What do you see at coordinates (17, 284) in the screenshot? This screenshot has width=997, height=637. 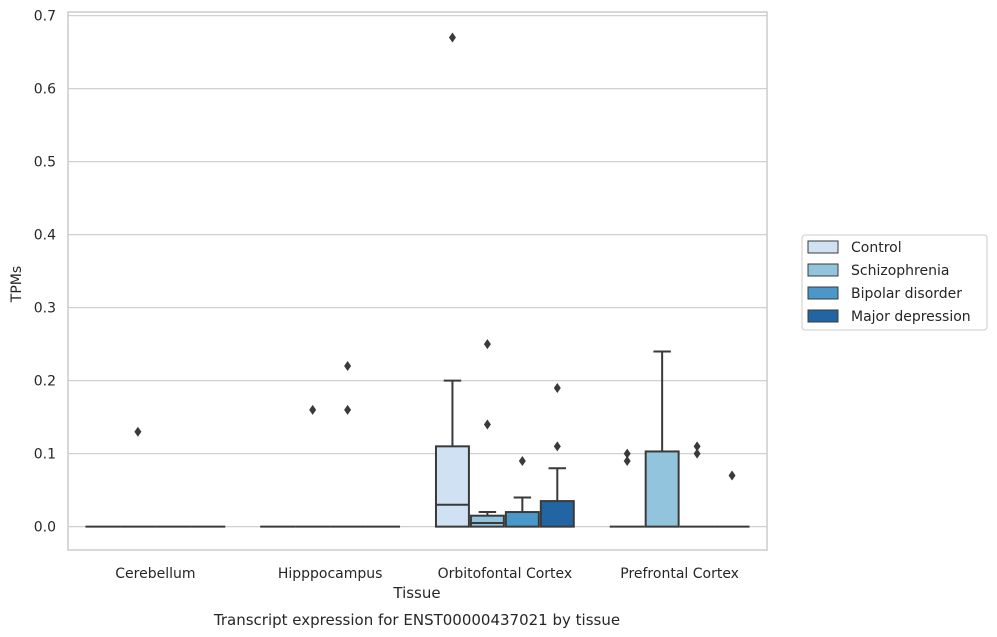 I see `y-axis-label: TPMs` at bounding box center [17, 284].